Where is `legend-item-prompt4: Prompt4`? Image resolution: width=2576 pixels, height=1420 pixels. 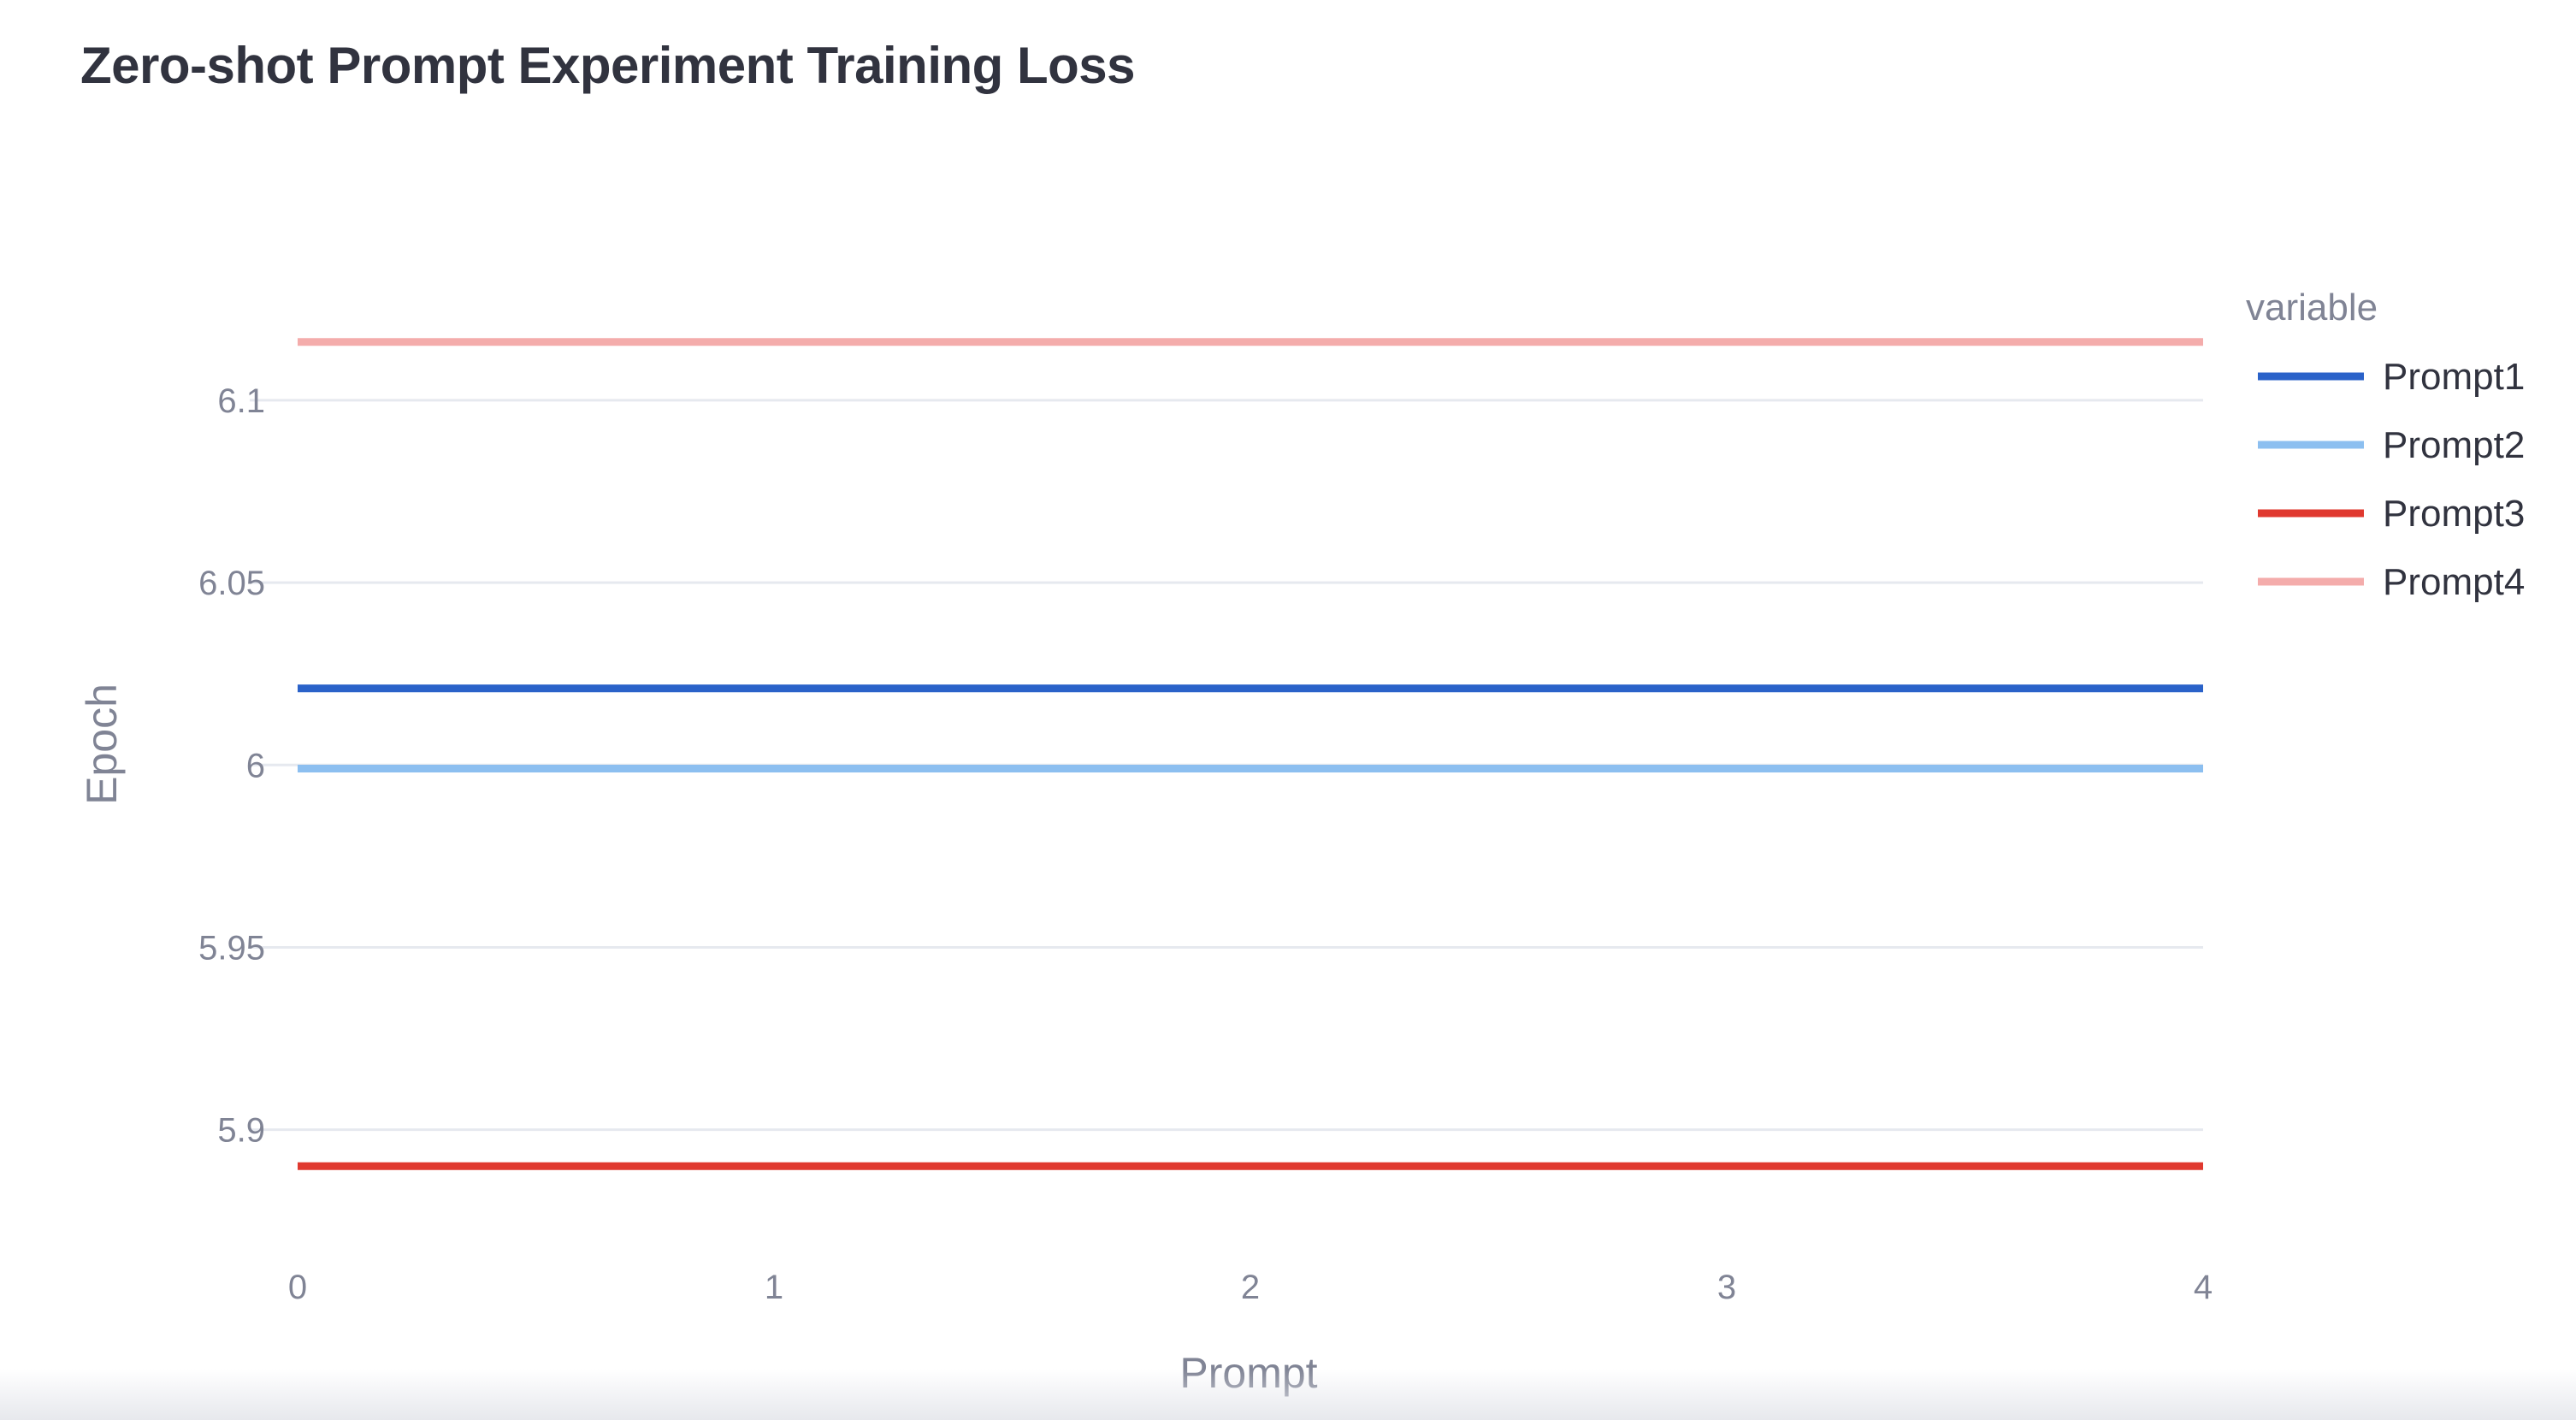 legend-item-prompt4: Prompt4 is located at coordinates (2391, 582).